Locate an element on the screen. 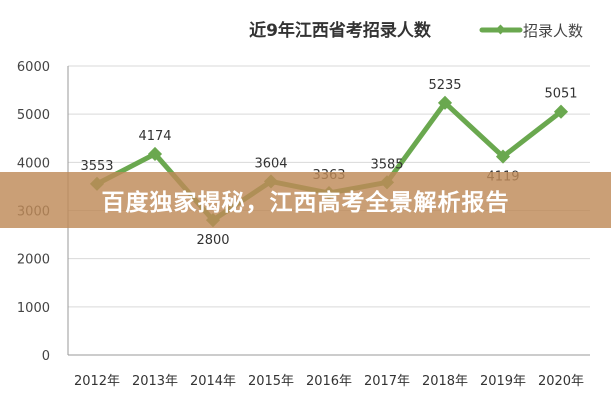 Image resolution: width=611 pixels, height=400 pixels. data-label: 5051 is located at coordinates (560, 94).